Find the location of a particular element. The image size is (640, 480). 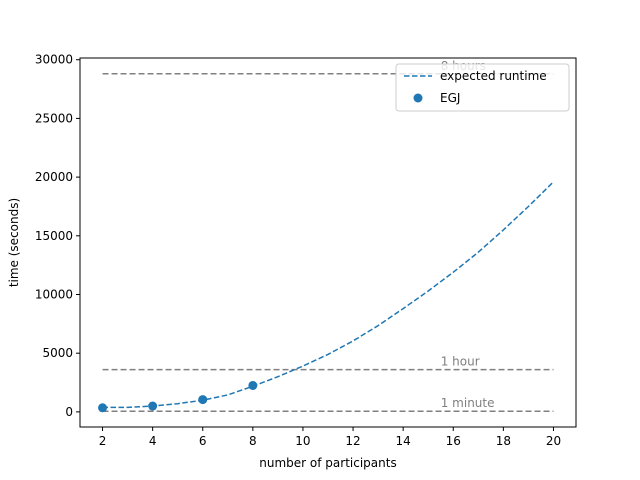

y-tick-label: 20000 is located at coordinates (54, 177).